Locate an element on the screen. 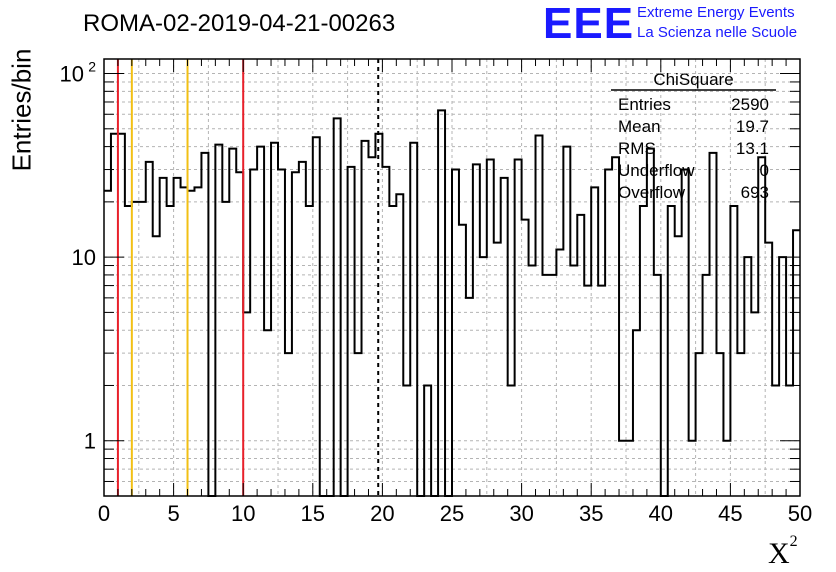 Image resolution: width=836 pixels, height=572 pixels. x-axis-title-base: X is located at coordinates (779, 553).